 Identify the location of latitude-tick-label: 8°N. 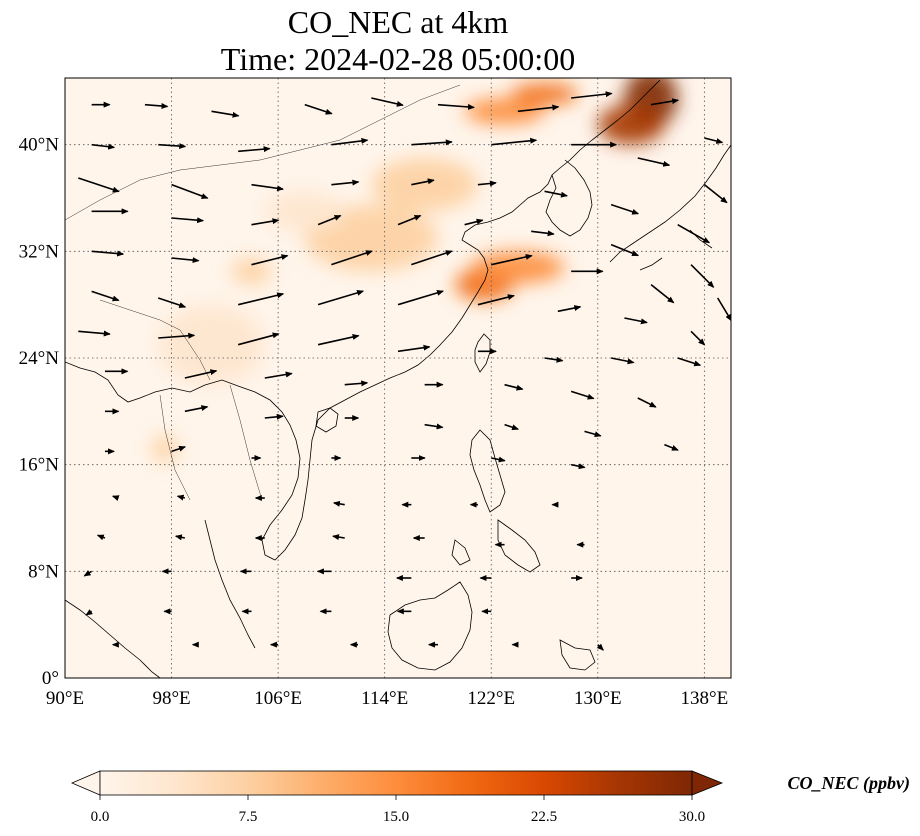
(43, 571).